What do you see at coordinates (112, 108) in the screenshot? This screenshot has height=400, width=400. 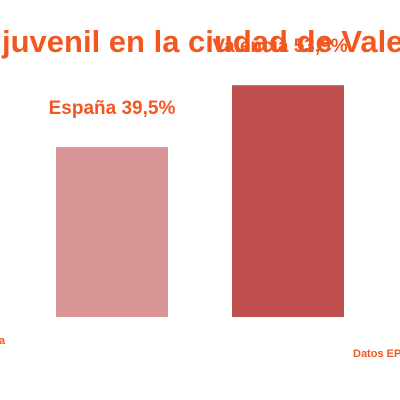 I see `data-label-espa-a: España 39,5%` at bounding box center [112, 108].